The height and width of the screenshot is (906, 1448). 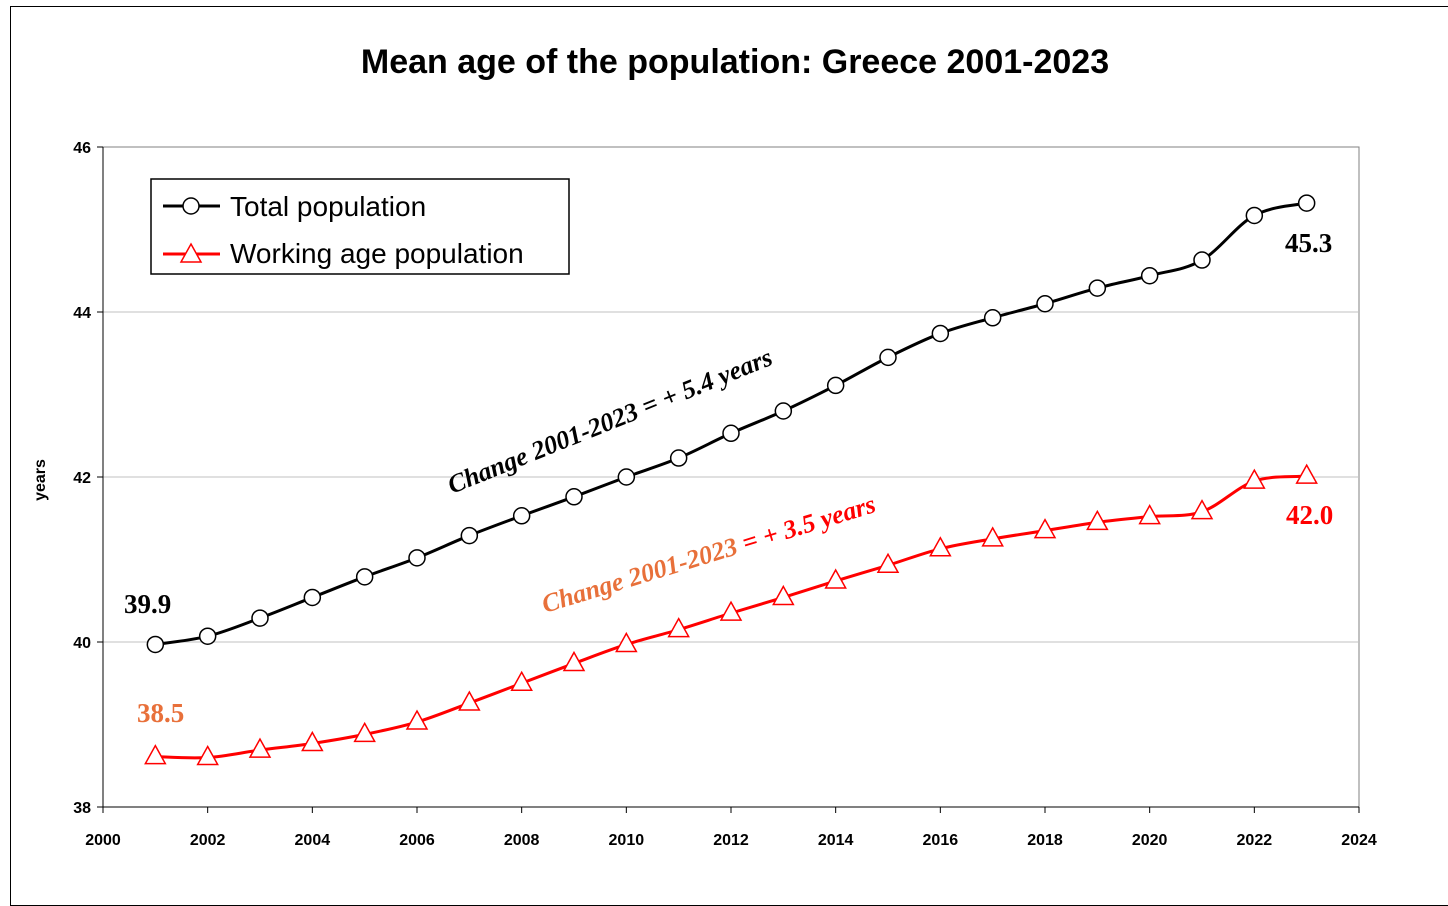 What do you see at coordinates (160, 713) in the screenshot?
I see `label-working-start: 38.5` at bounding box center [160, 713].